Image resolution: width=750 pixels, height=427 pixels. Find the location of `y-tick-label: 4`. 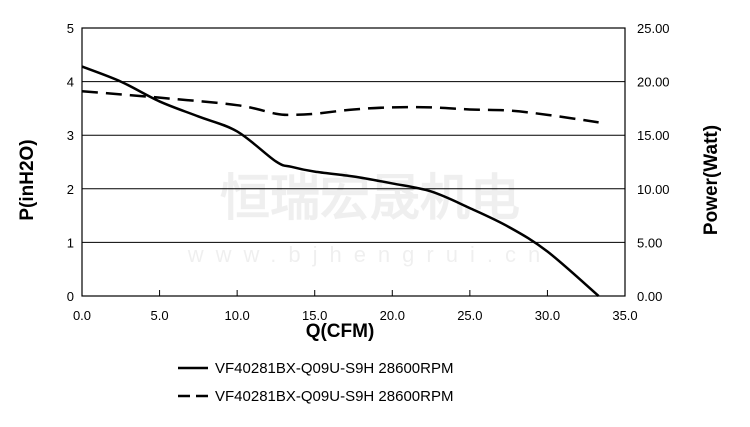

y-tick-label: 4 is located at coordinates (70, 82).